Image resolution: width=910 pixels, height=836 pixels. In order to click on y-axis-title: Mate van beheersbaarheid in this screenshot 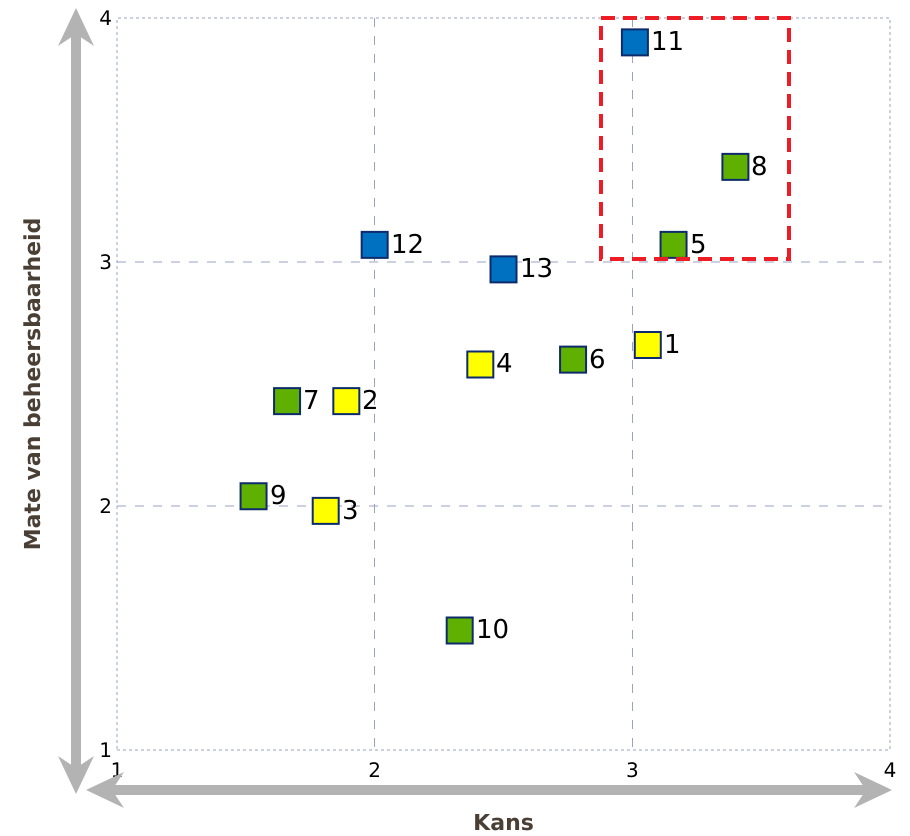, I will do `click(33, 384)`.